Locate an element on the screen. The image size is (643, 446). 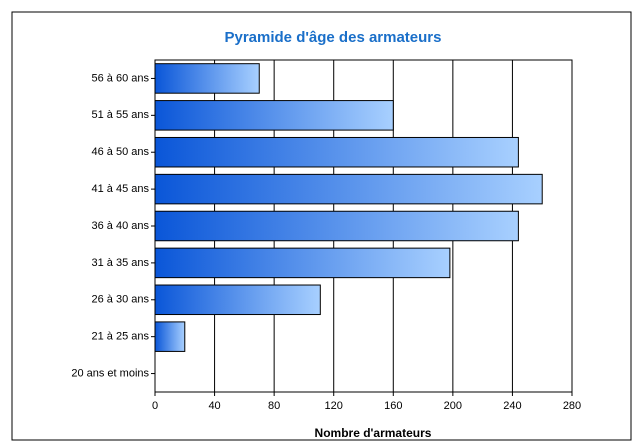
x-tick-label: 80 is located at coordinates (274, 406).